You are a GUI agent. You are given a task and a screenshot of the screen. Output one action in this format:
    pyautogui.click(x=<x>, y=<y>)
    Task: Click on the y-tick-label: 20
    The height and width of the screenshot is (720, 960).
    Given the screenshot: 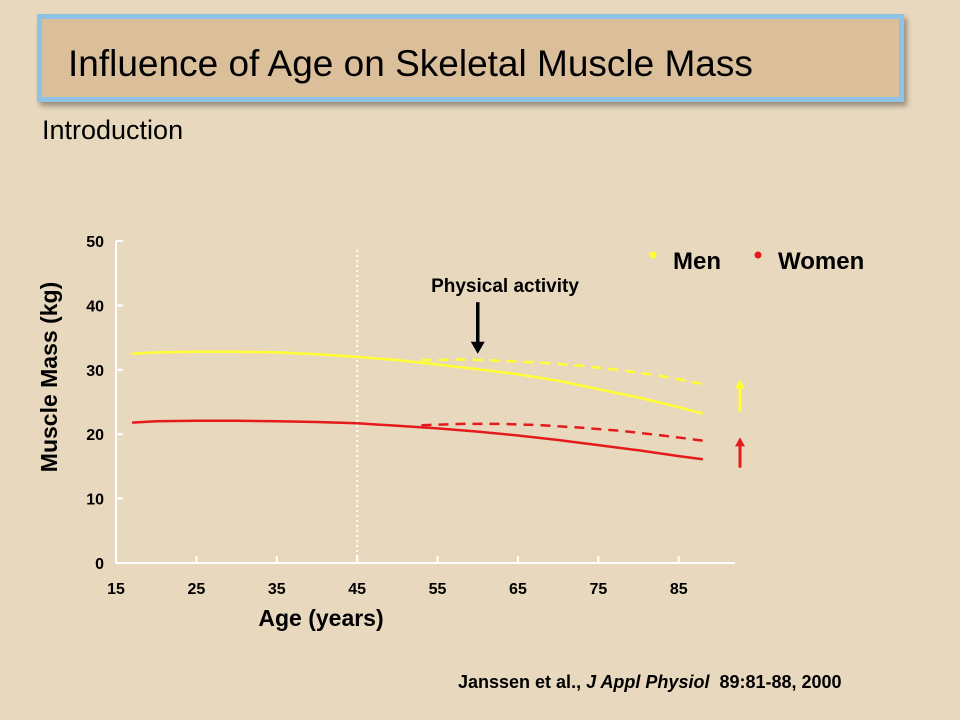 What is the action you would take?
    pyautogui.click(x=95, y=435)
    